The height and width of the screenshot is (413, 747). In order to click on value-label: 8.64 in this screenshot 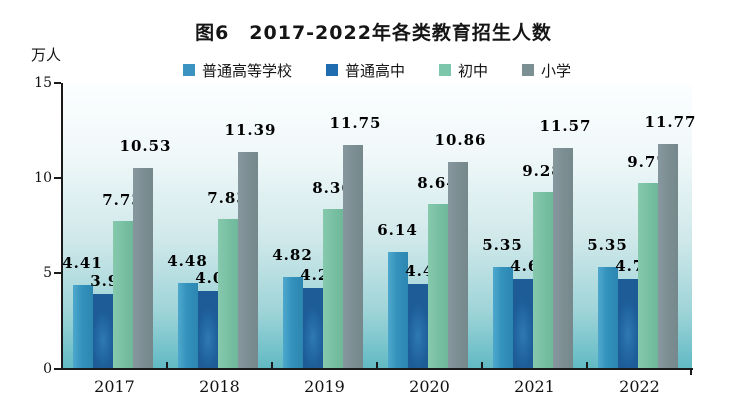, I will do `click(437, 183)`.